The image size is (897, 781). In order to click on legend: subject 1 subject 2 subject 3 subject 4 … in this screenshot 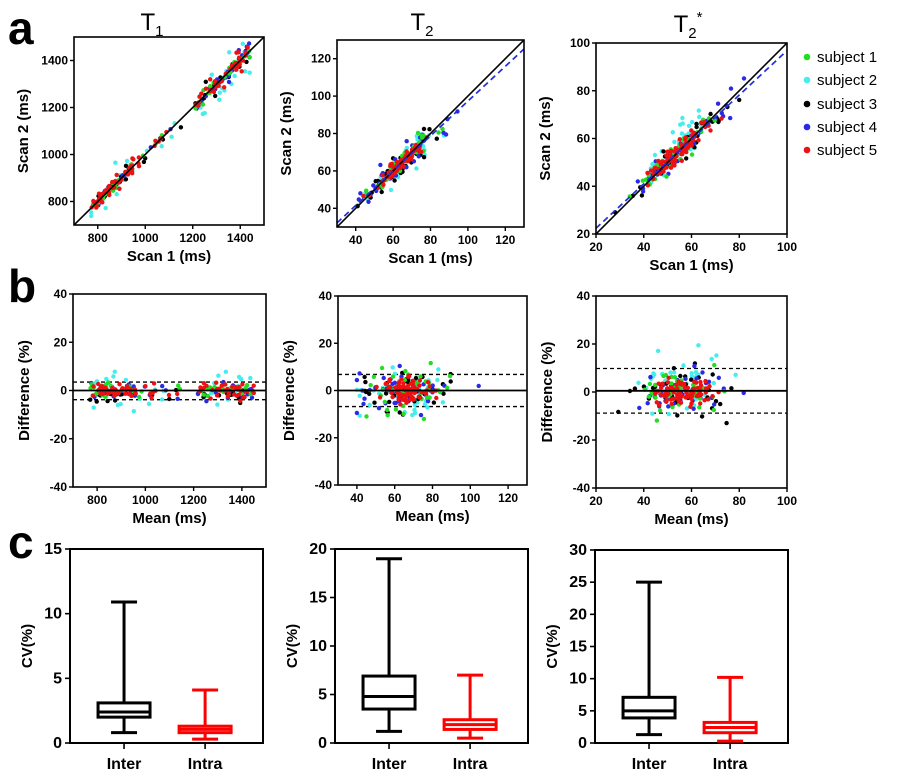, I will do `click(840, 104)`.